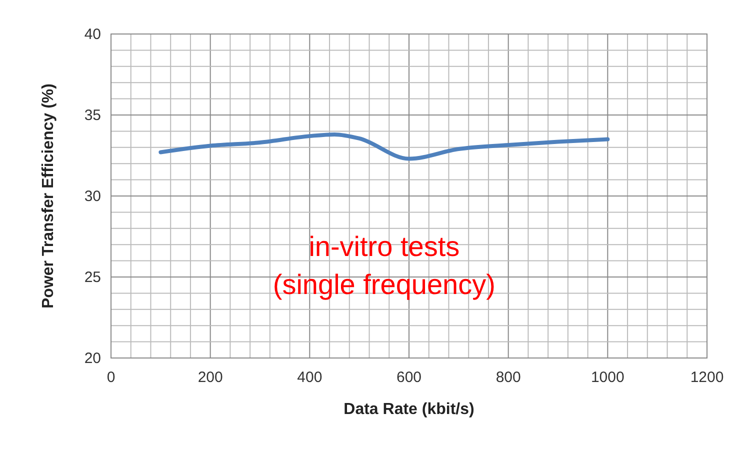 Image resolution: width=738 pixels, height=451 pixels. What do you see at coordinates (111, 377) in the screenshot?
I see `x-tick-label: 0` at bounding box center [111, 377].